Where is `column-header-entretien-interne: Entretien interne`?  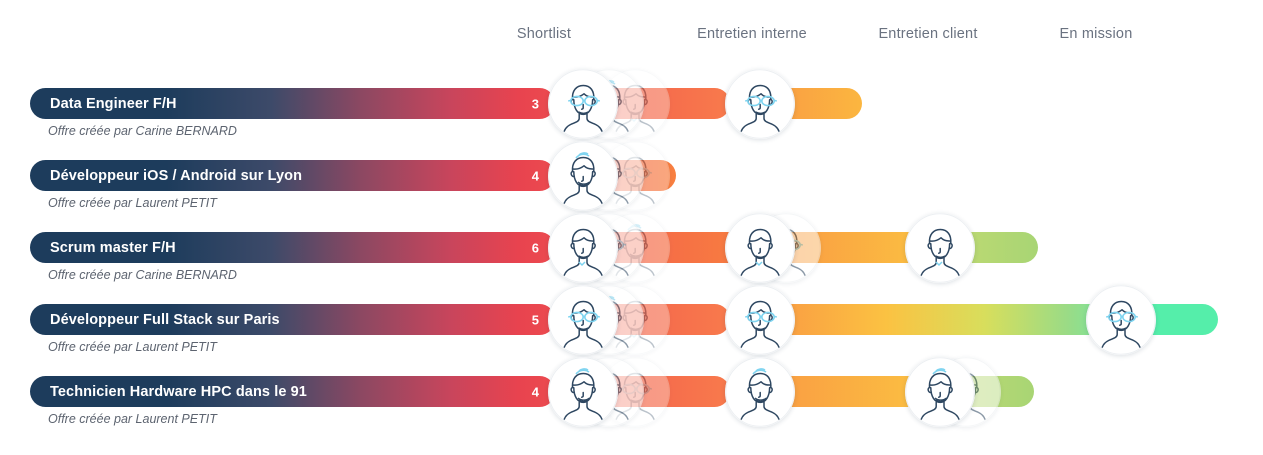
column-header-entretien-interne: Entretien interne is located at coordinates (752, 34).